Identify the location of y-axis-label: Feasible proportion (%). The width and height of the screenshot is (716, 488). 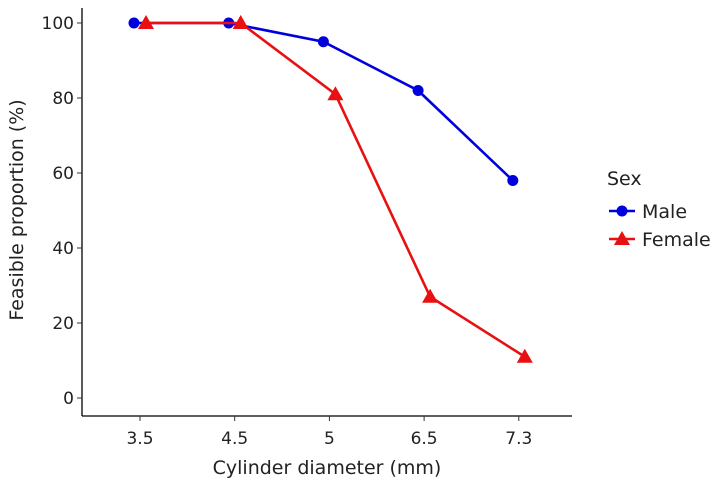
(17, 209).